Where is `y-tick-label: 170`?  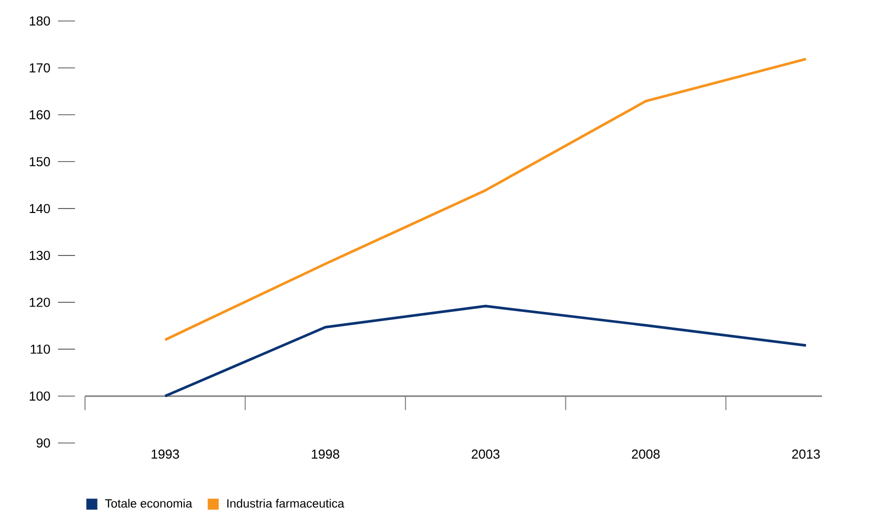 y-tick-label: 170 is located at coordinates (40, 67).